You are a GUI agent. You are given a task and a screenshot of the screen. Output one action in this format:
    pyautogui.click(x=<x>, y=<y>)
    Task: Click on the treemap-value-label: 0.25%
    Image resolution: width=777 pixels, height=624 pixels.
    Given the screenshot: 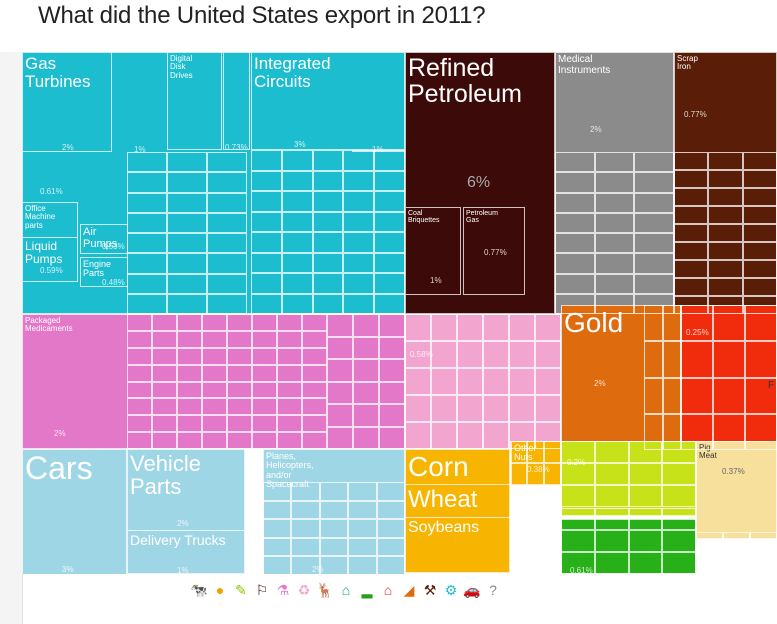 What is the action you would take?
    pyautogui.click(x=697, y=332)
    